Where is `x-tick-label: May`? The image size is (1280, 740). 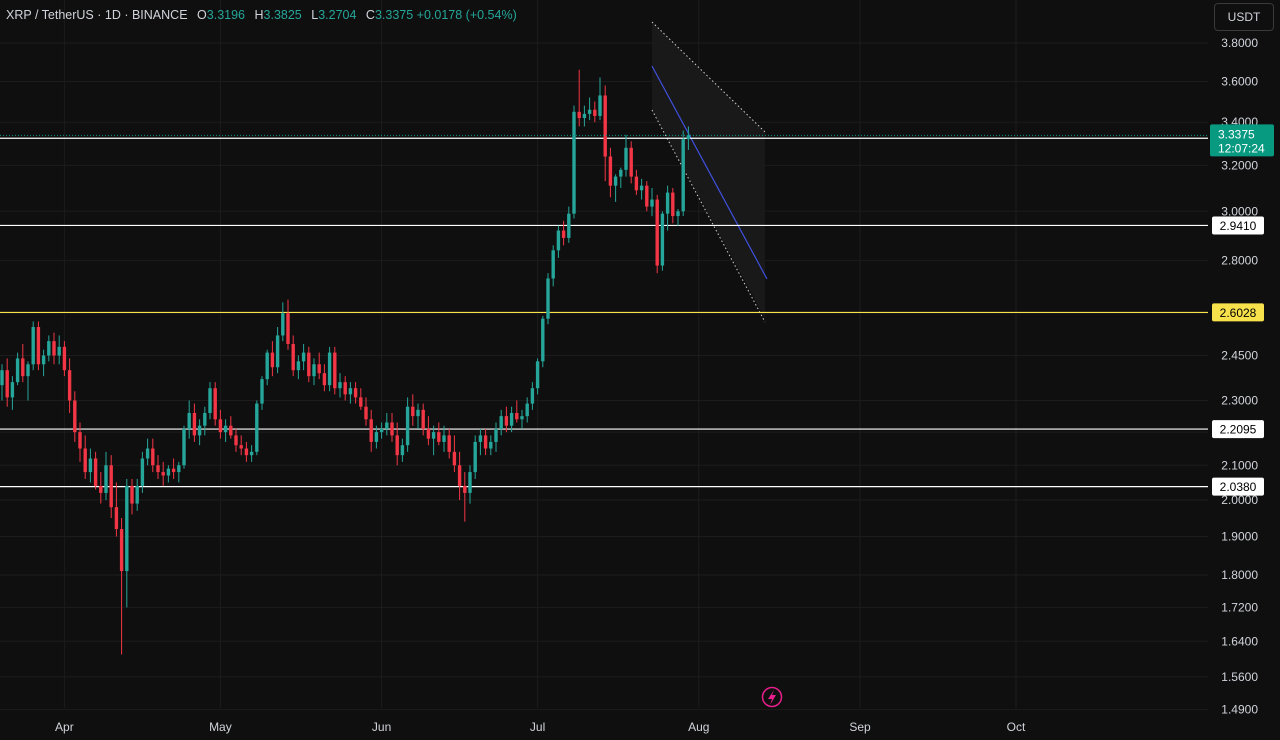 x-tick-label: May is located at coordinates (220, 727).